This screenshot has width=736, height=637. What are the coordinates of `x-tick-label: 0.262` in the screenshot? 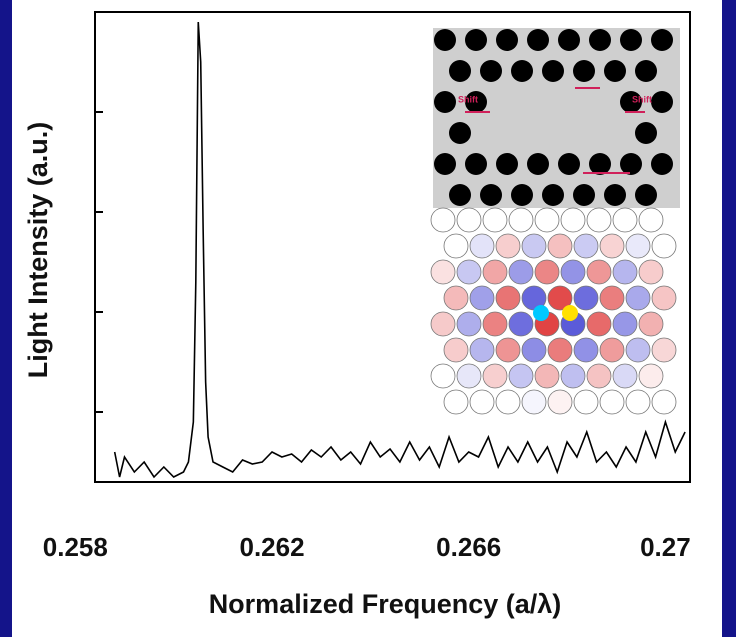 It's located at (271, 547).